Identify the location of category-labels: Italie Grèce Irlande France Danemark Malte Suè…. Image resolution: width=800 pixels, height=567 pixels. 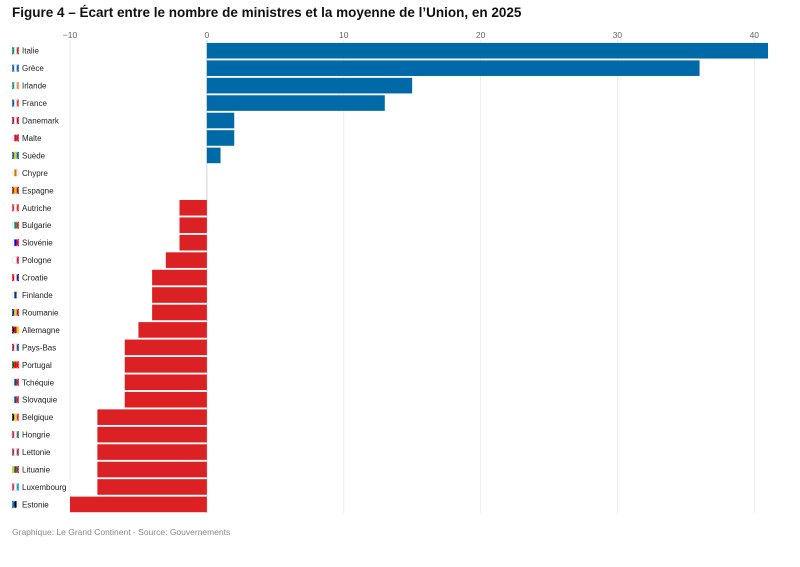
(38, 277).